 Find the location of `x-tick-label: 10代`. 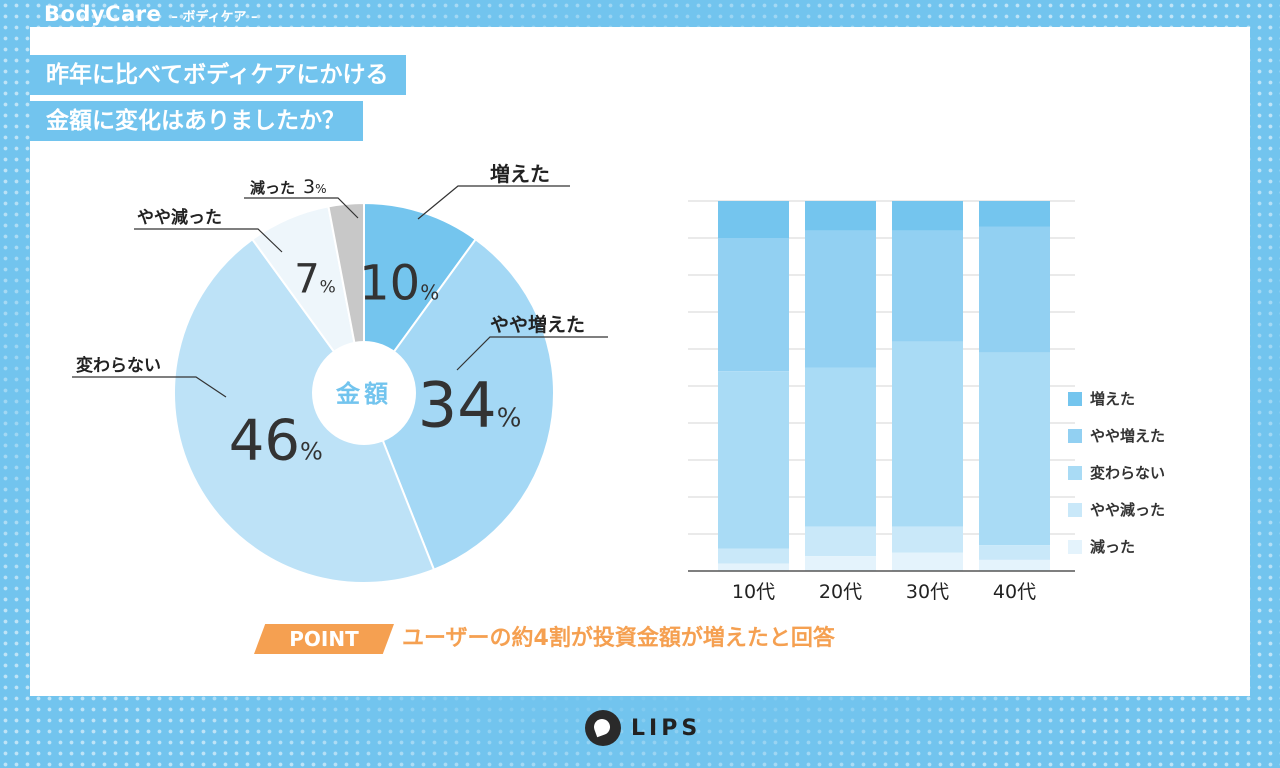

x-tick-label: 10代 is located at coordinates (753, 592).